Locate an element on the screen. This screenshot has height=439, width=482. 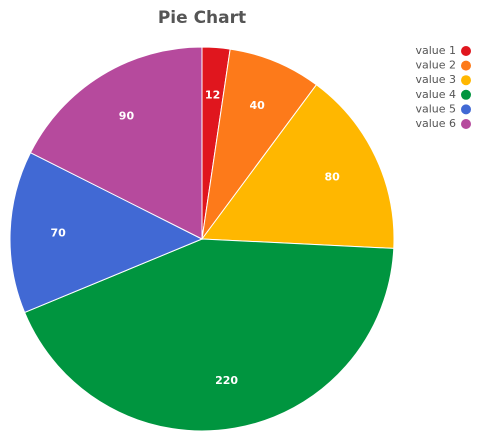
legend-label: value 3 is located at coordinates (435, 79).